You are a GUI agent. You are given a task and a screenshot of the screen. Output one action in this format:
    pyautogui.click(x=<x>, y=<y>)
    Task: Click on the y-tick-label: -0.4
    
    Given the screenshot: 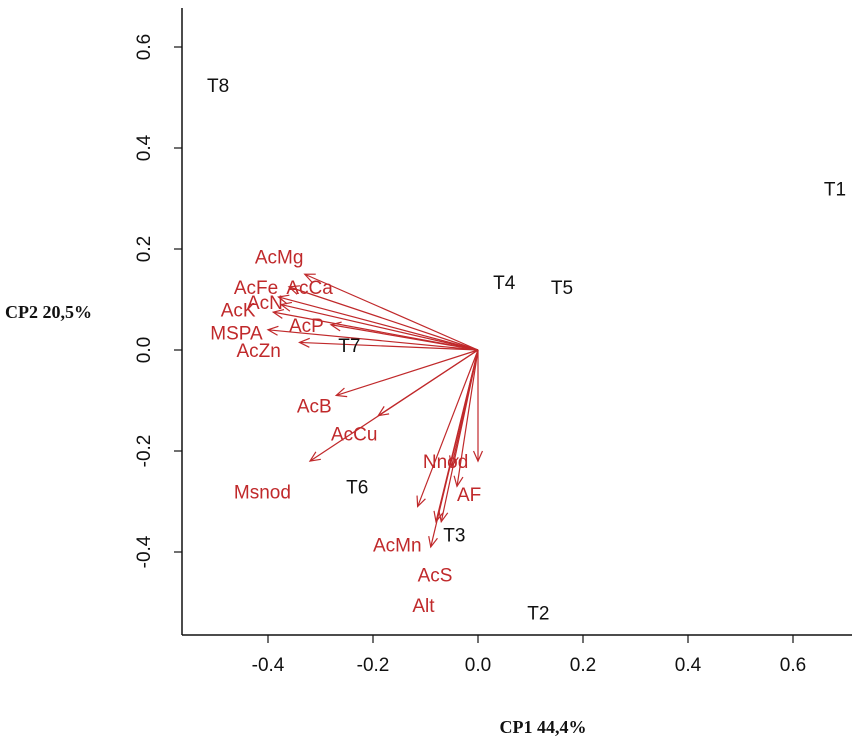 What is the action you would take?
    pyautogui.click(x=144, y=551)
    